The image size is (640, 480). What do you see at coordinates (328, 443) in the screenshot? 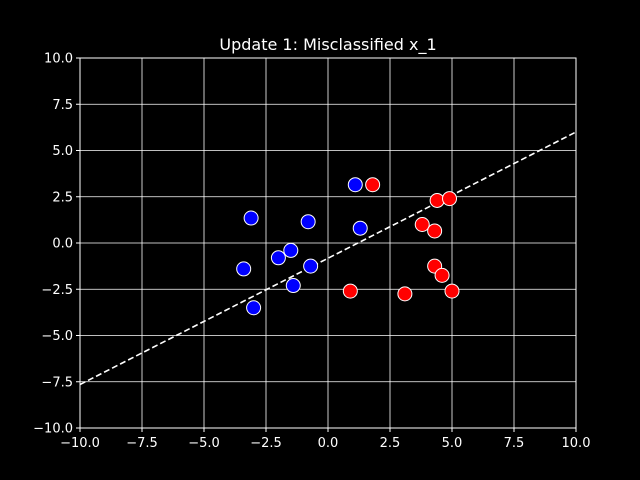
I see `x-tick-label: 0.0` at bounding box center [328, 443].